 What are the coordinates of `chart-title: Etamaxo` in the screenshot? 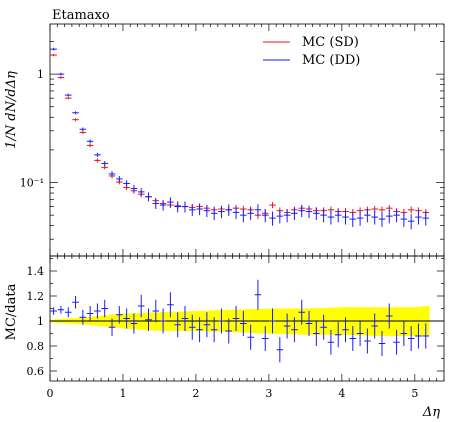 It's located at (81, 15).